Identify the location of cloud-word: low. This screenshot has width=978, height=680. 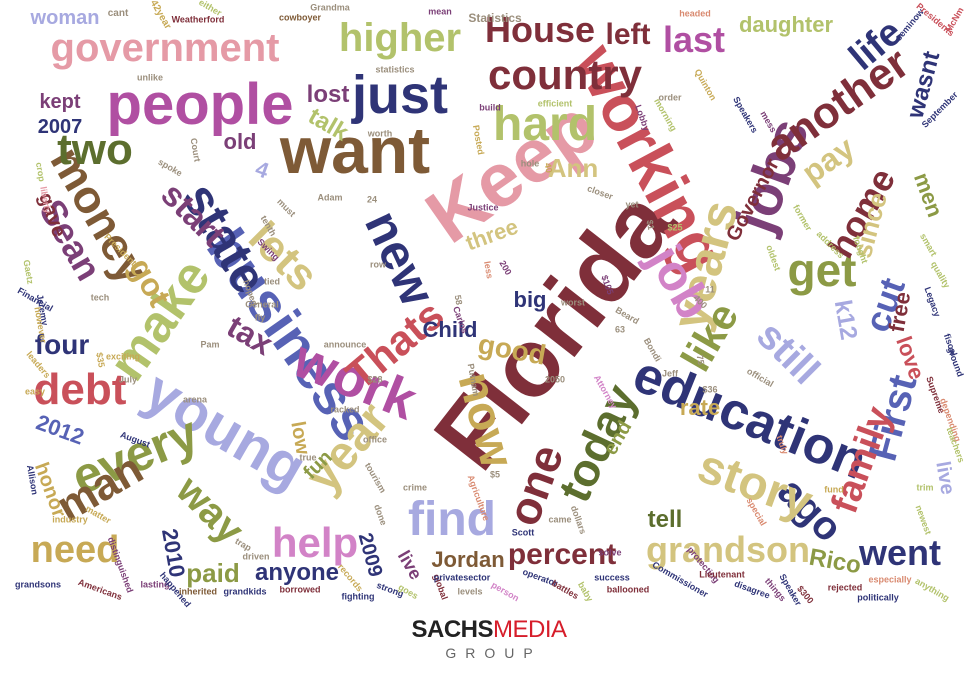
(300, 438).